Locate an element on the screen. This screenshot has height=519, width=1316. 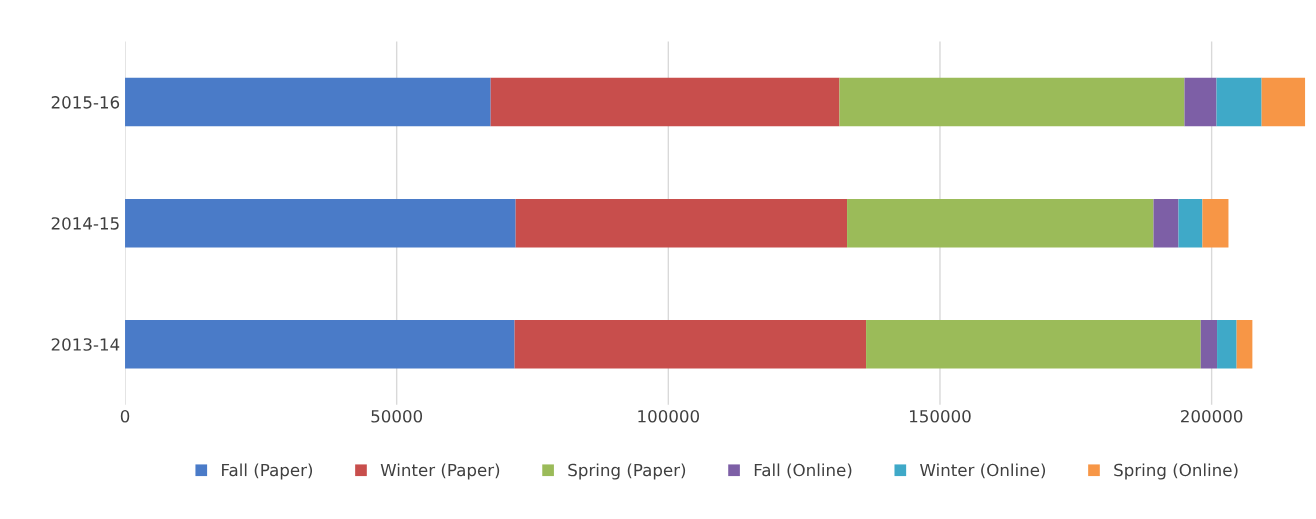
legend-label: Winter (Online) is located at coordinates (983, 471).